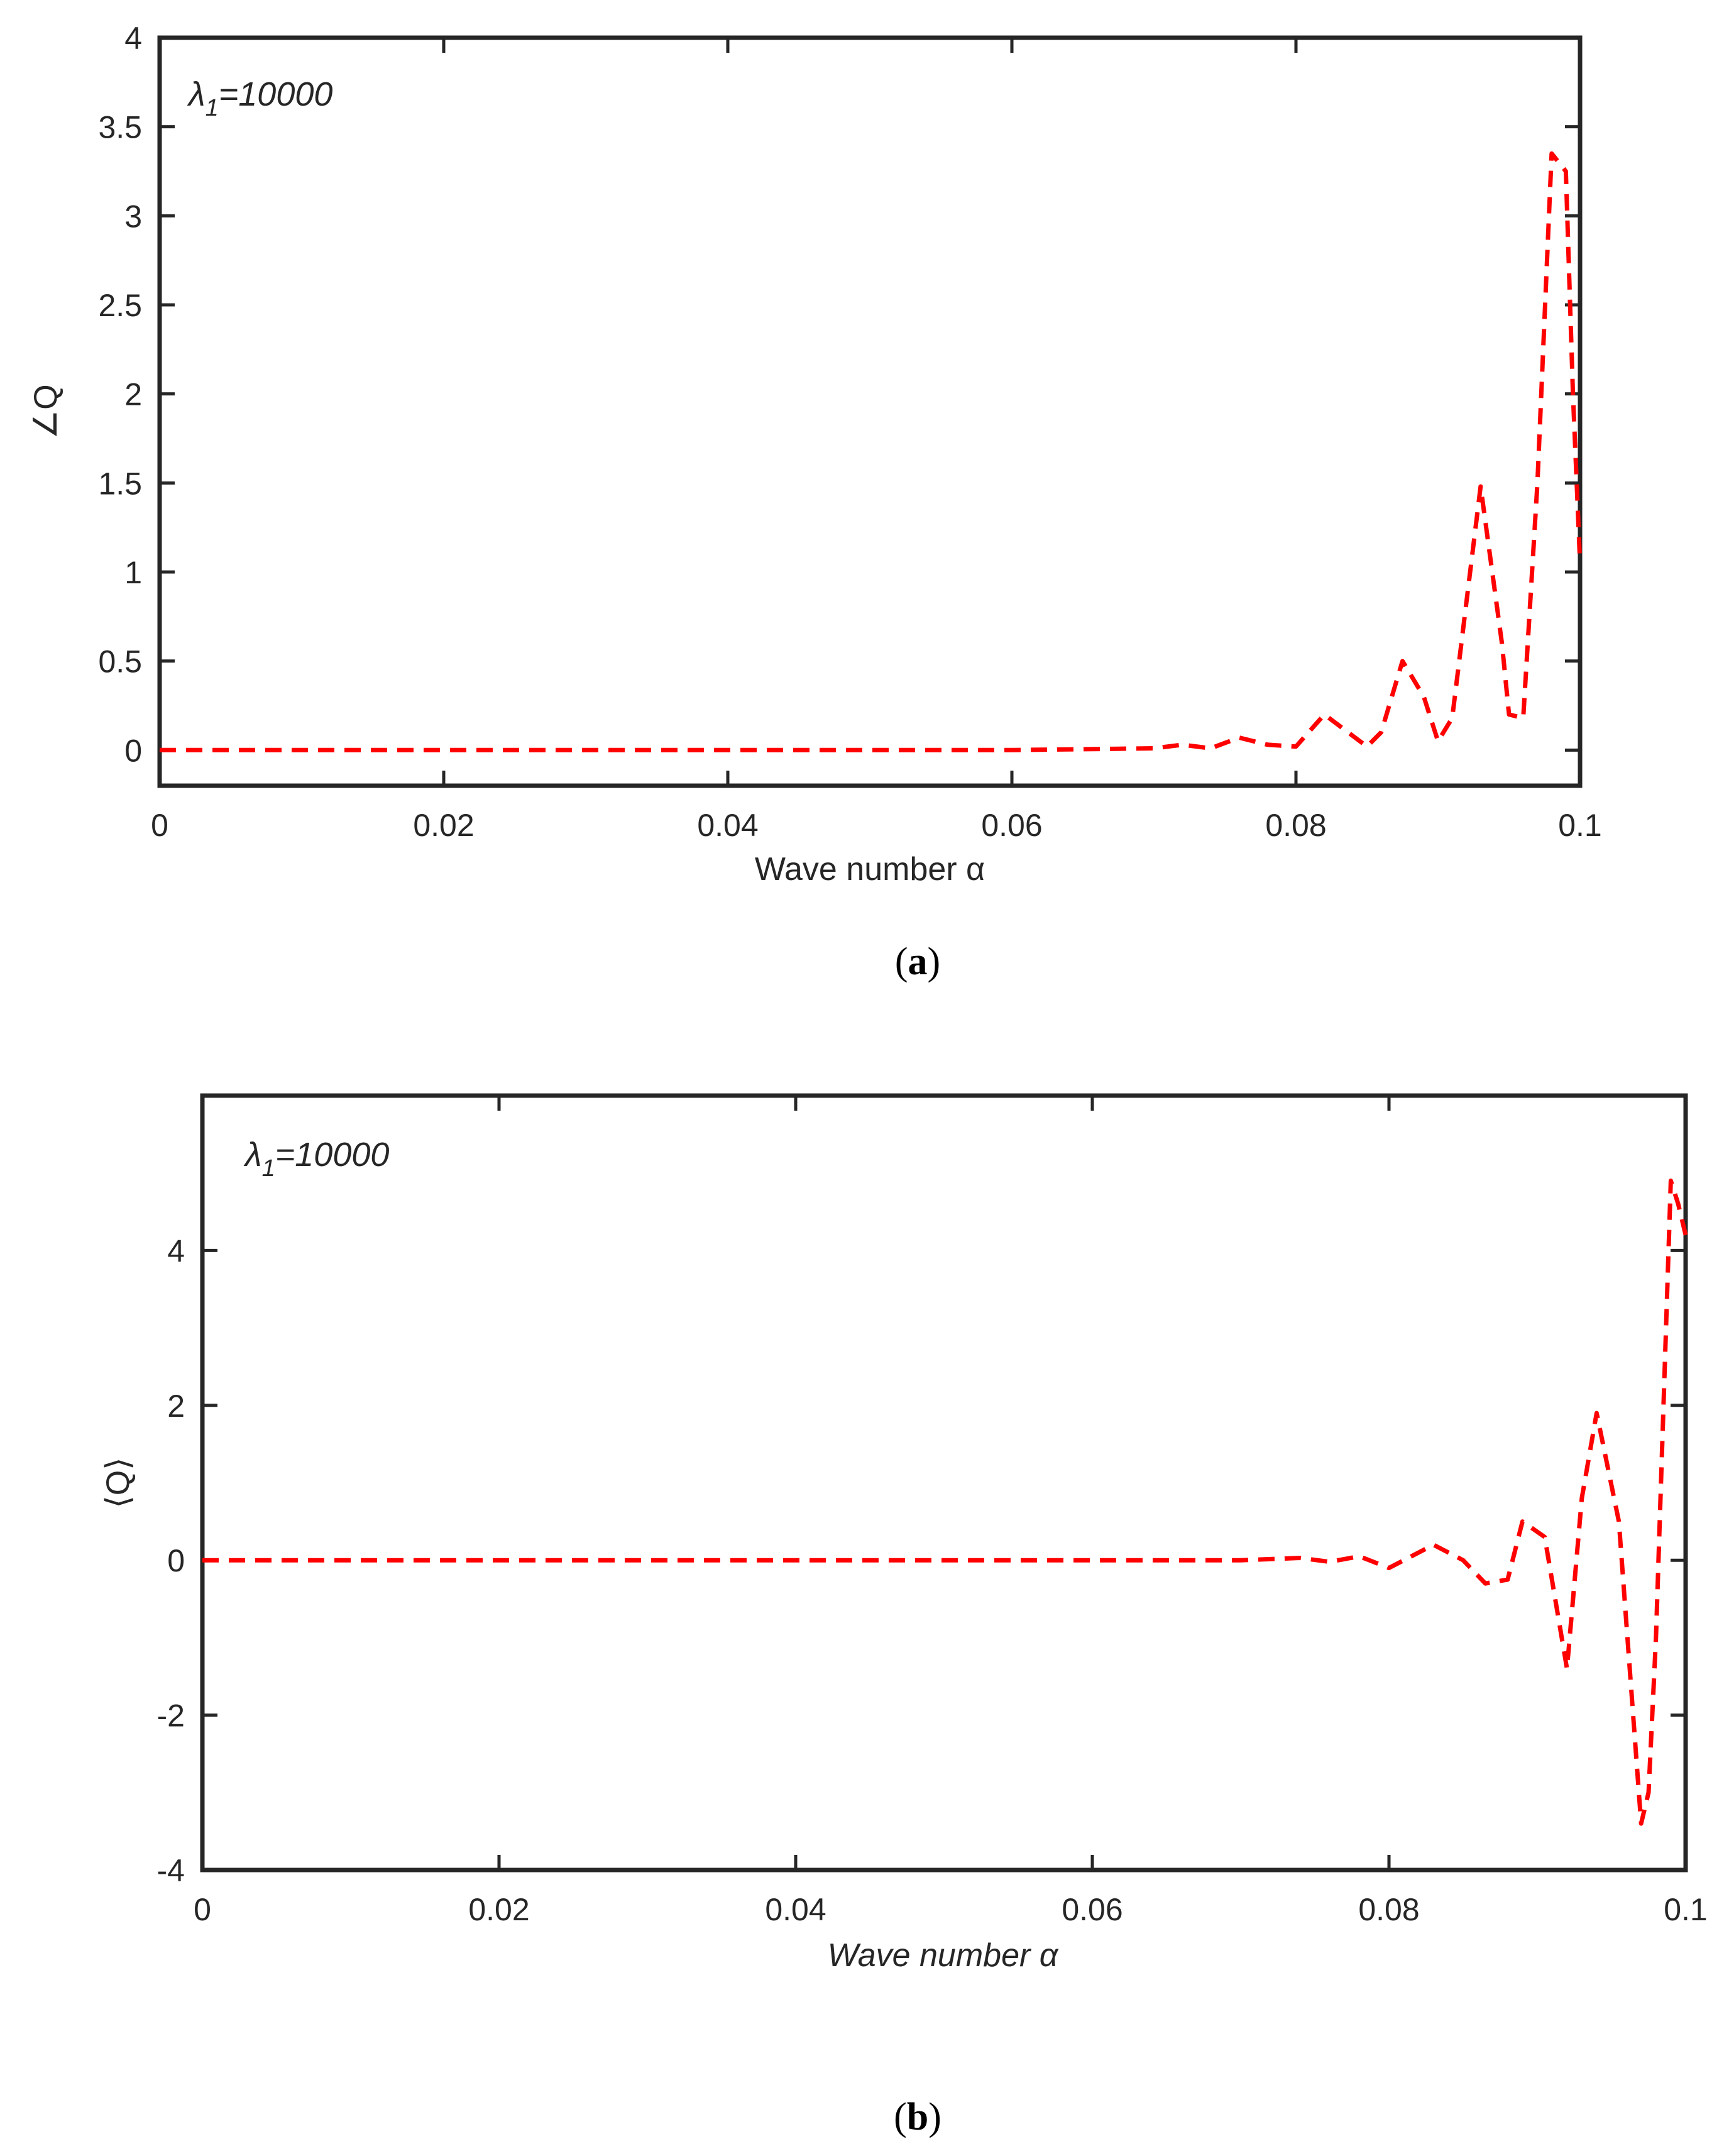 This screenshot has width=1729, height=2156. I want to click on y-tick-label-b: -2, so click(171, 1716).